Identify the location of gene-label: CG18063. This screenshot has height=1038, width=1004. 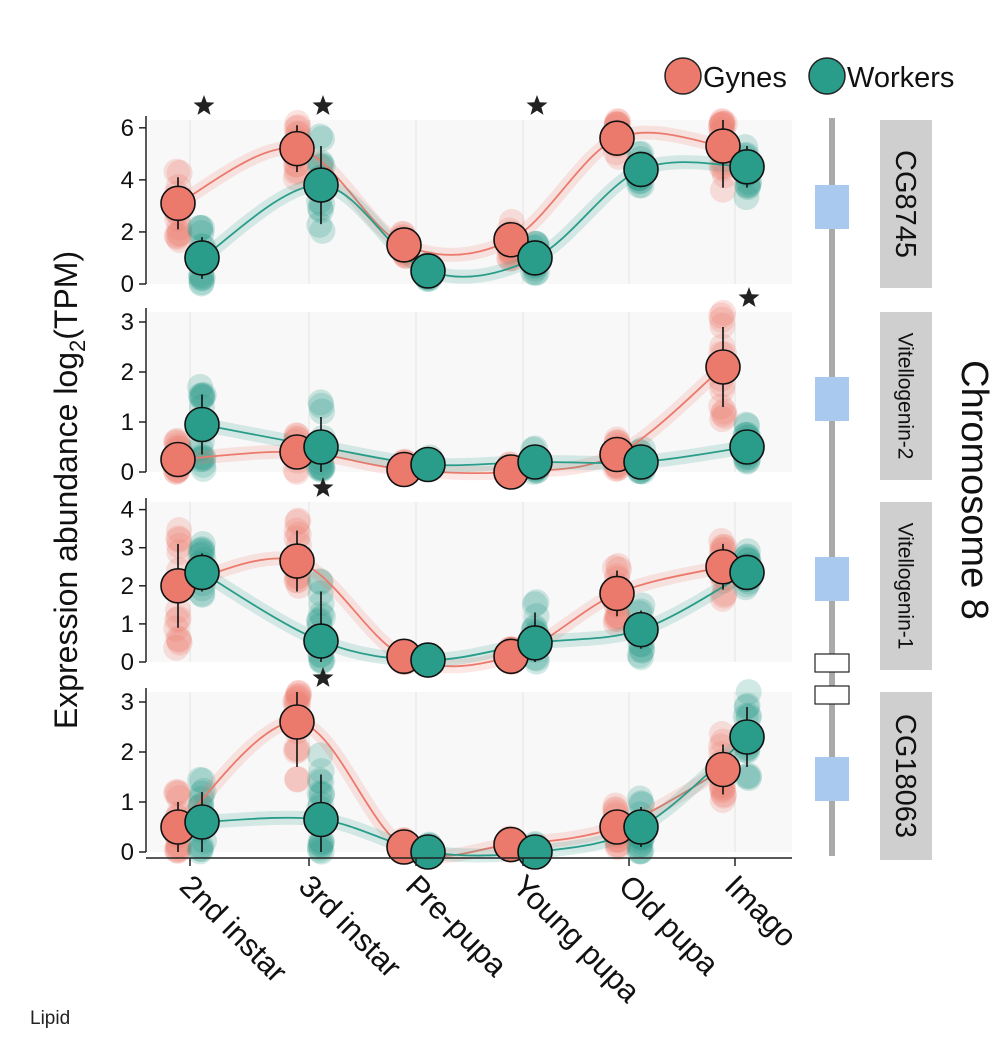
(905, 776).